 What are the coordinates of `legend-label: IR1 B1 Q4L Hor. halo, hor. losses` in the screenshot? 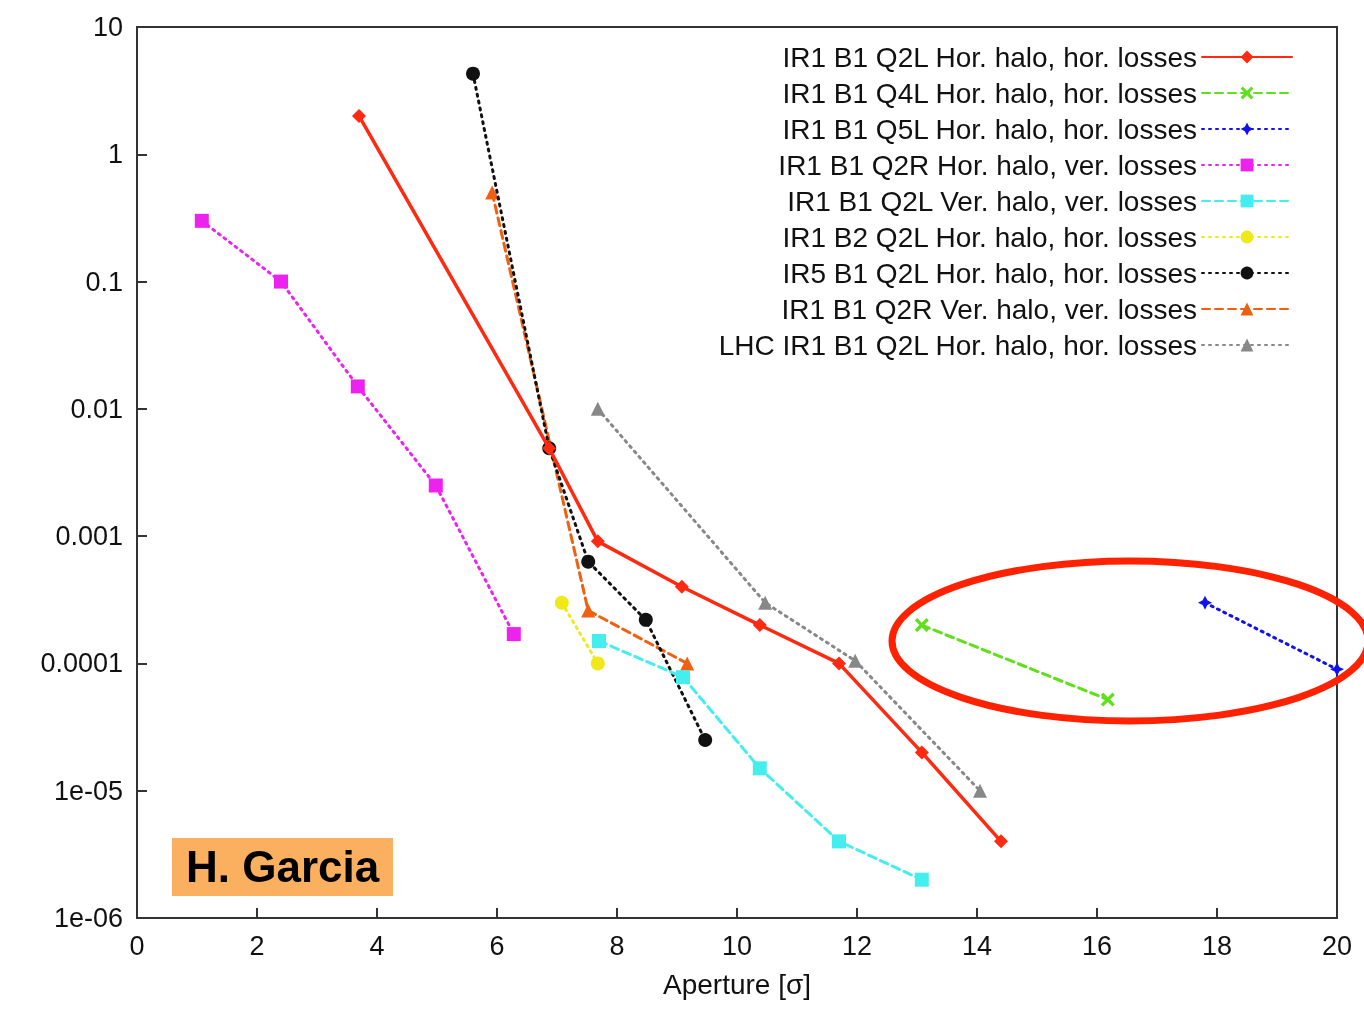 It's located at (989, 93).